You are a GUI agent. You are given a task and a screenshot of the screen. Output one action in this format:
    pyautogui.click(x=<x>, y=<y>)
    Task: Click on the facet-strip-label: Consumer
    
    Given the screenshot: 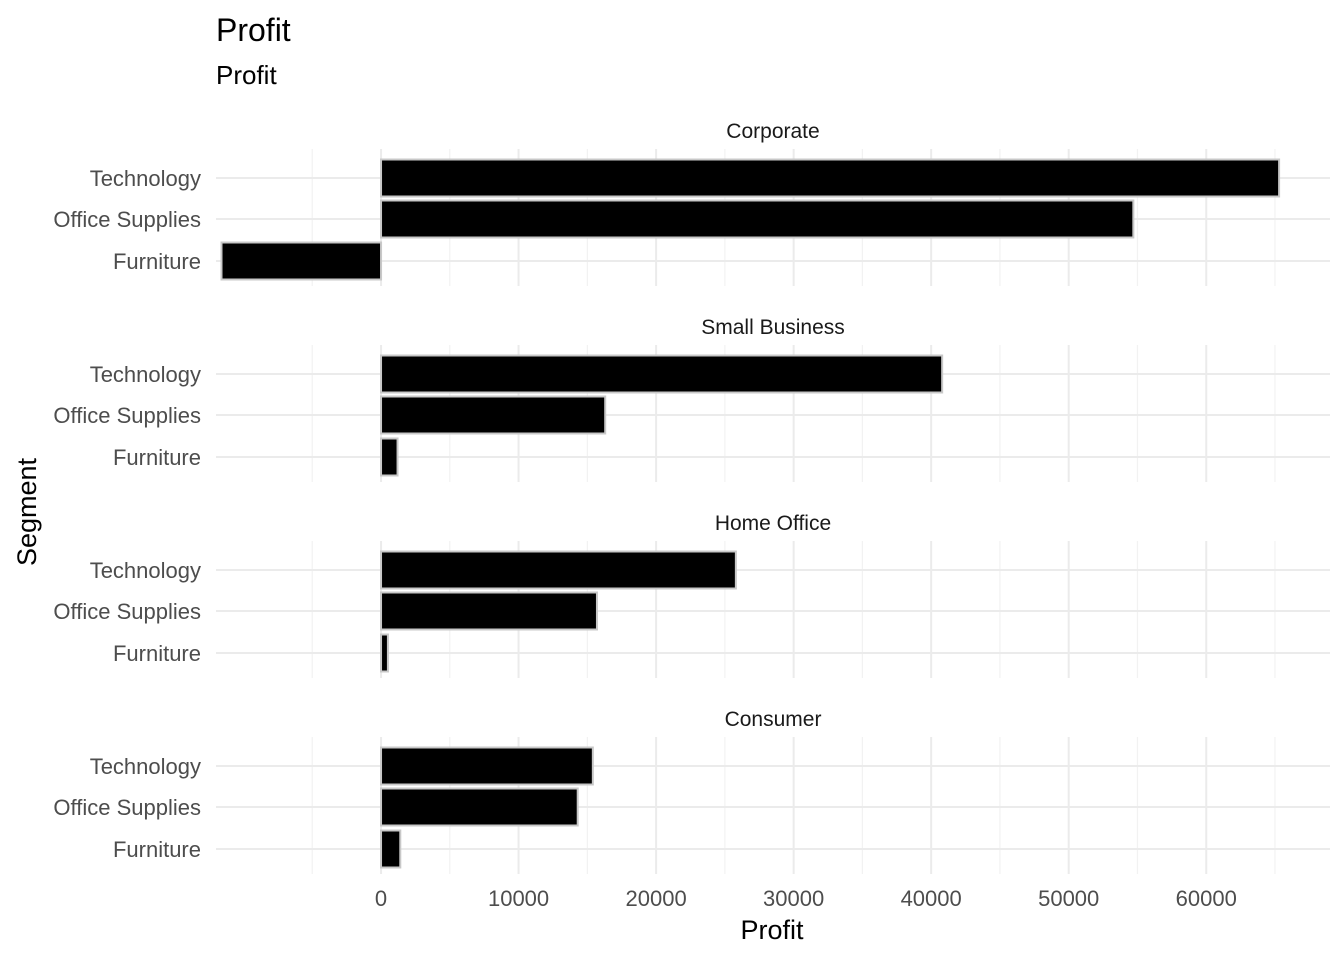 What is the action you would take?
    pyautogui.click(x=773, y=719)
    